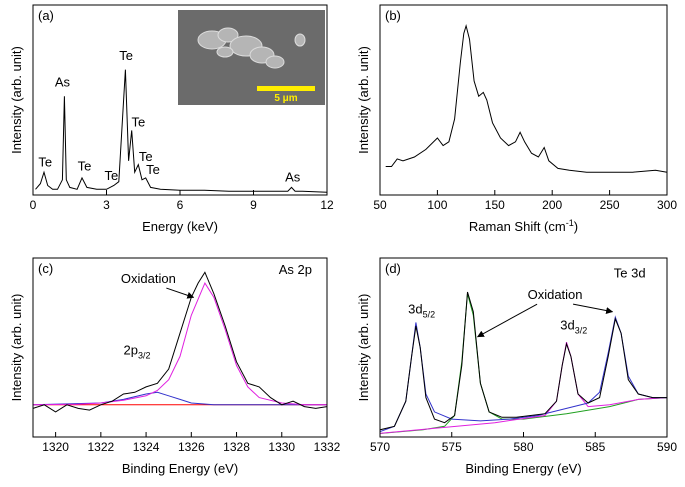  What do you see at coordinates (33, 205) in the screenshot?
I see `x-tick-label: 0` at bounding box center [33, 205].